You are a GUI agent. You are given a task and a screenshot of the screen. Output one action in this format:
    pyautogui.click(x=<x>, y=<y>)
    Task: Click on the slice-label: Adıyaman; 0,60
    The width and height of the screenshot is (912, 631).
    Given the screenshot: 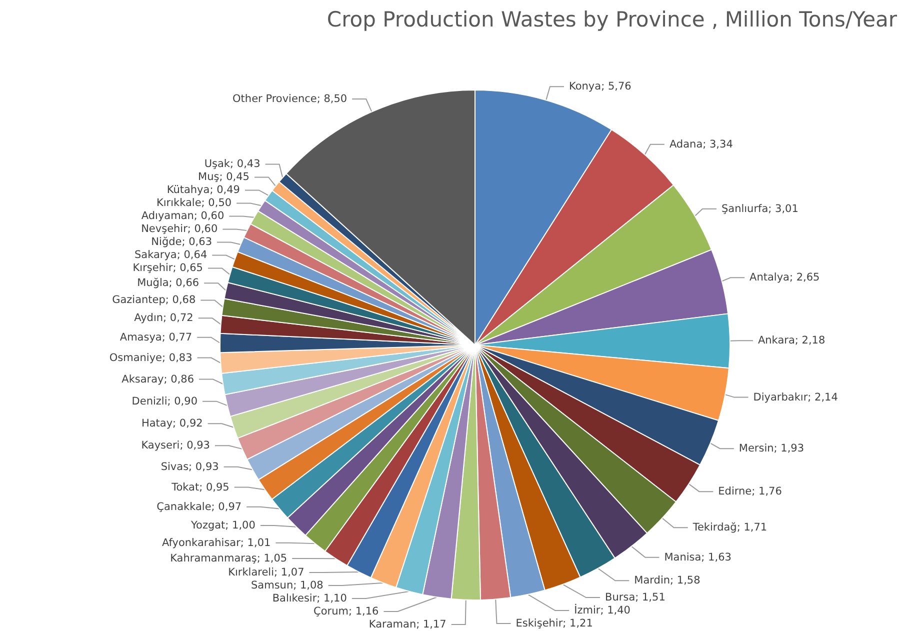 What is the action you would take?
    pyautogui.click(x=182, y=216)
    